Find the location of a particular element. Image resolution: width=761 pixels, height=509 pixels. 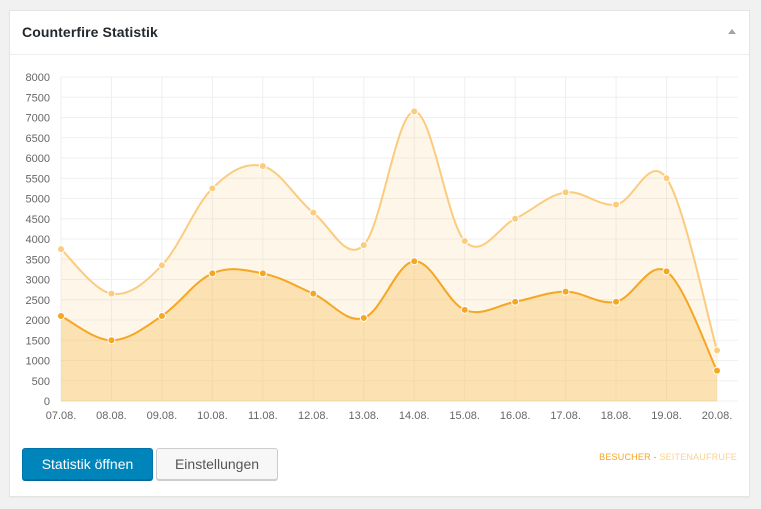

x-tick-label: 10.08. is located at coordinates (212, 416).